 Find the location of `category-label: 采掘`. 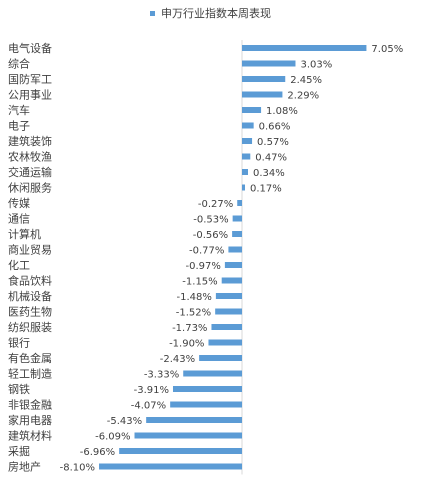

category-label: 采掘 is located at coordinates (19, 451).